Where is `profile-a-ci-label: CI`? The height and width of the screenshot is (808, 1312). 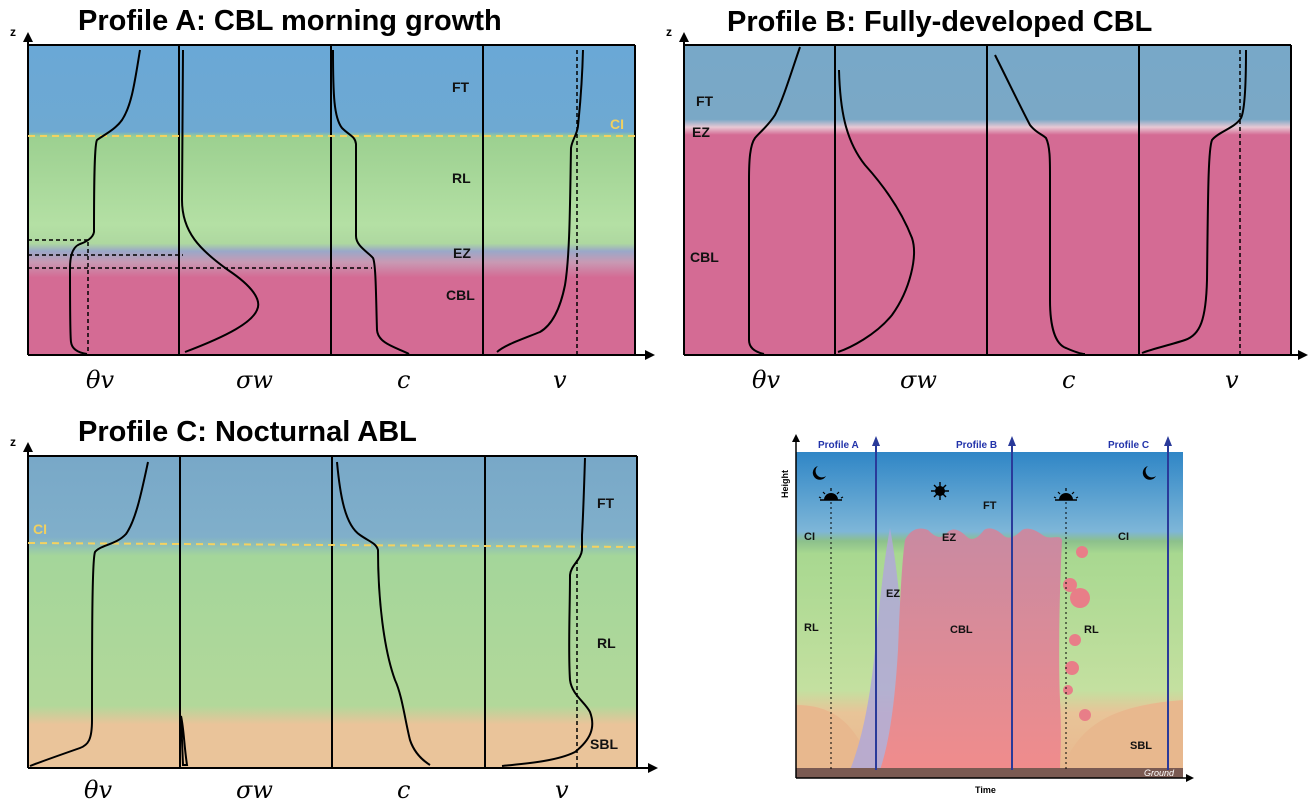
profile-a-ci-label: CI is located at coordinates (617, 124).